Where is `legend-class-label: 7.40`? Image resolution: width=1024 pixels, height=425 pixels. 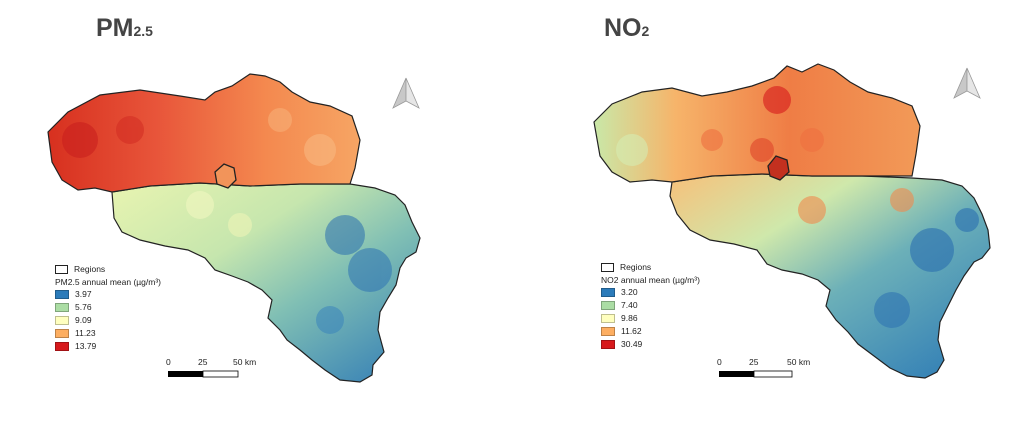
legend-class-label: 7.40 is located at coordinates (629, 305).